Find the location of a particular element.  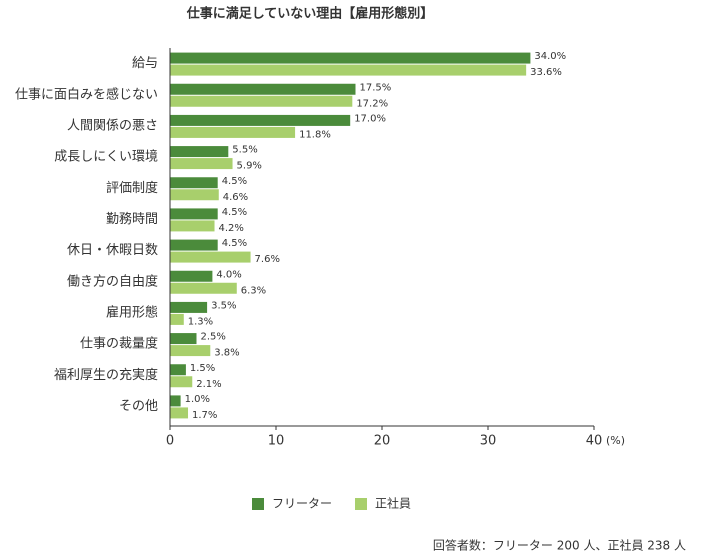

value-label: 17.0% is located at coordinates (370, 118).